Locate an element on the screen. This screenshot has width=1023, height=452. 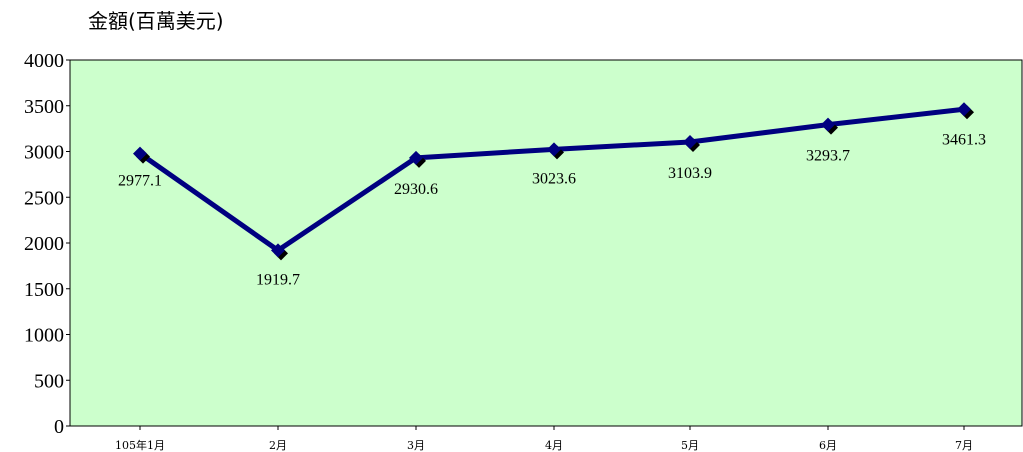
x-tick-label: 105年1月 is located at coordinates (140, 445).